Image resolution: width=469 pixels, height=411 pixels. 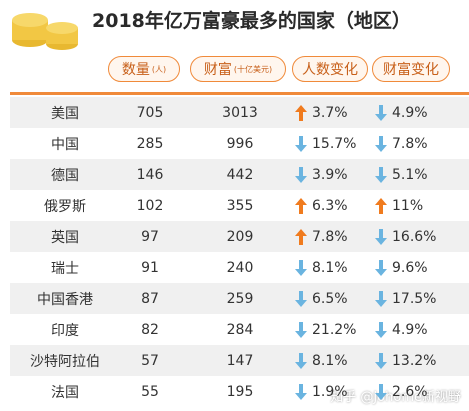 I want to click on wealth: 996, so click(x=240, y=143).